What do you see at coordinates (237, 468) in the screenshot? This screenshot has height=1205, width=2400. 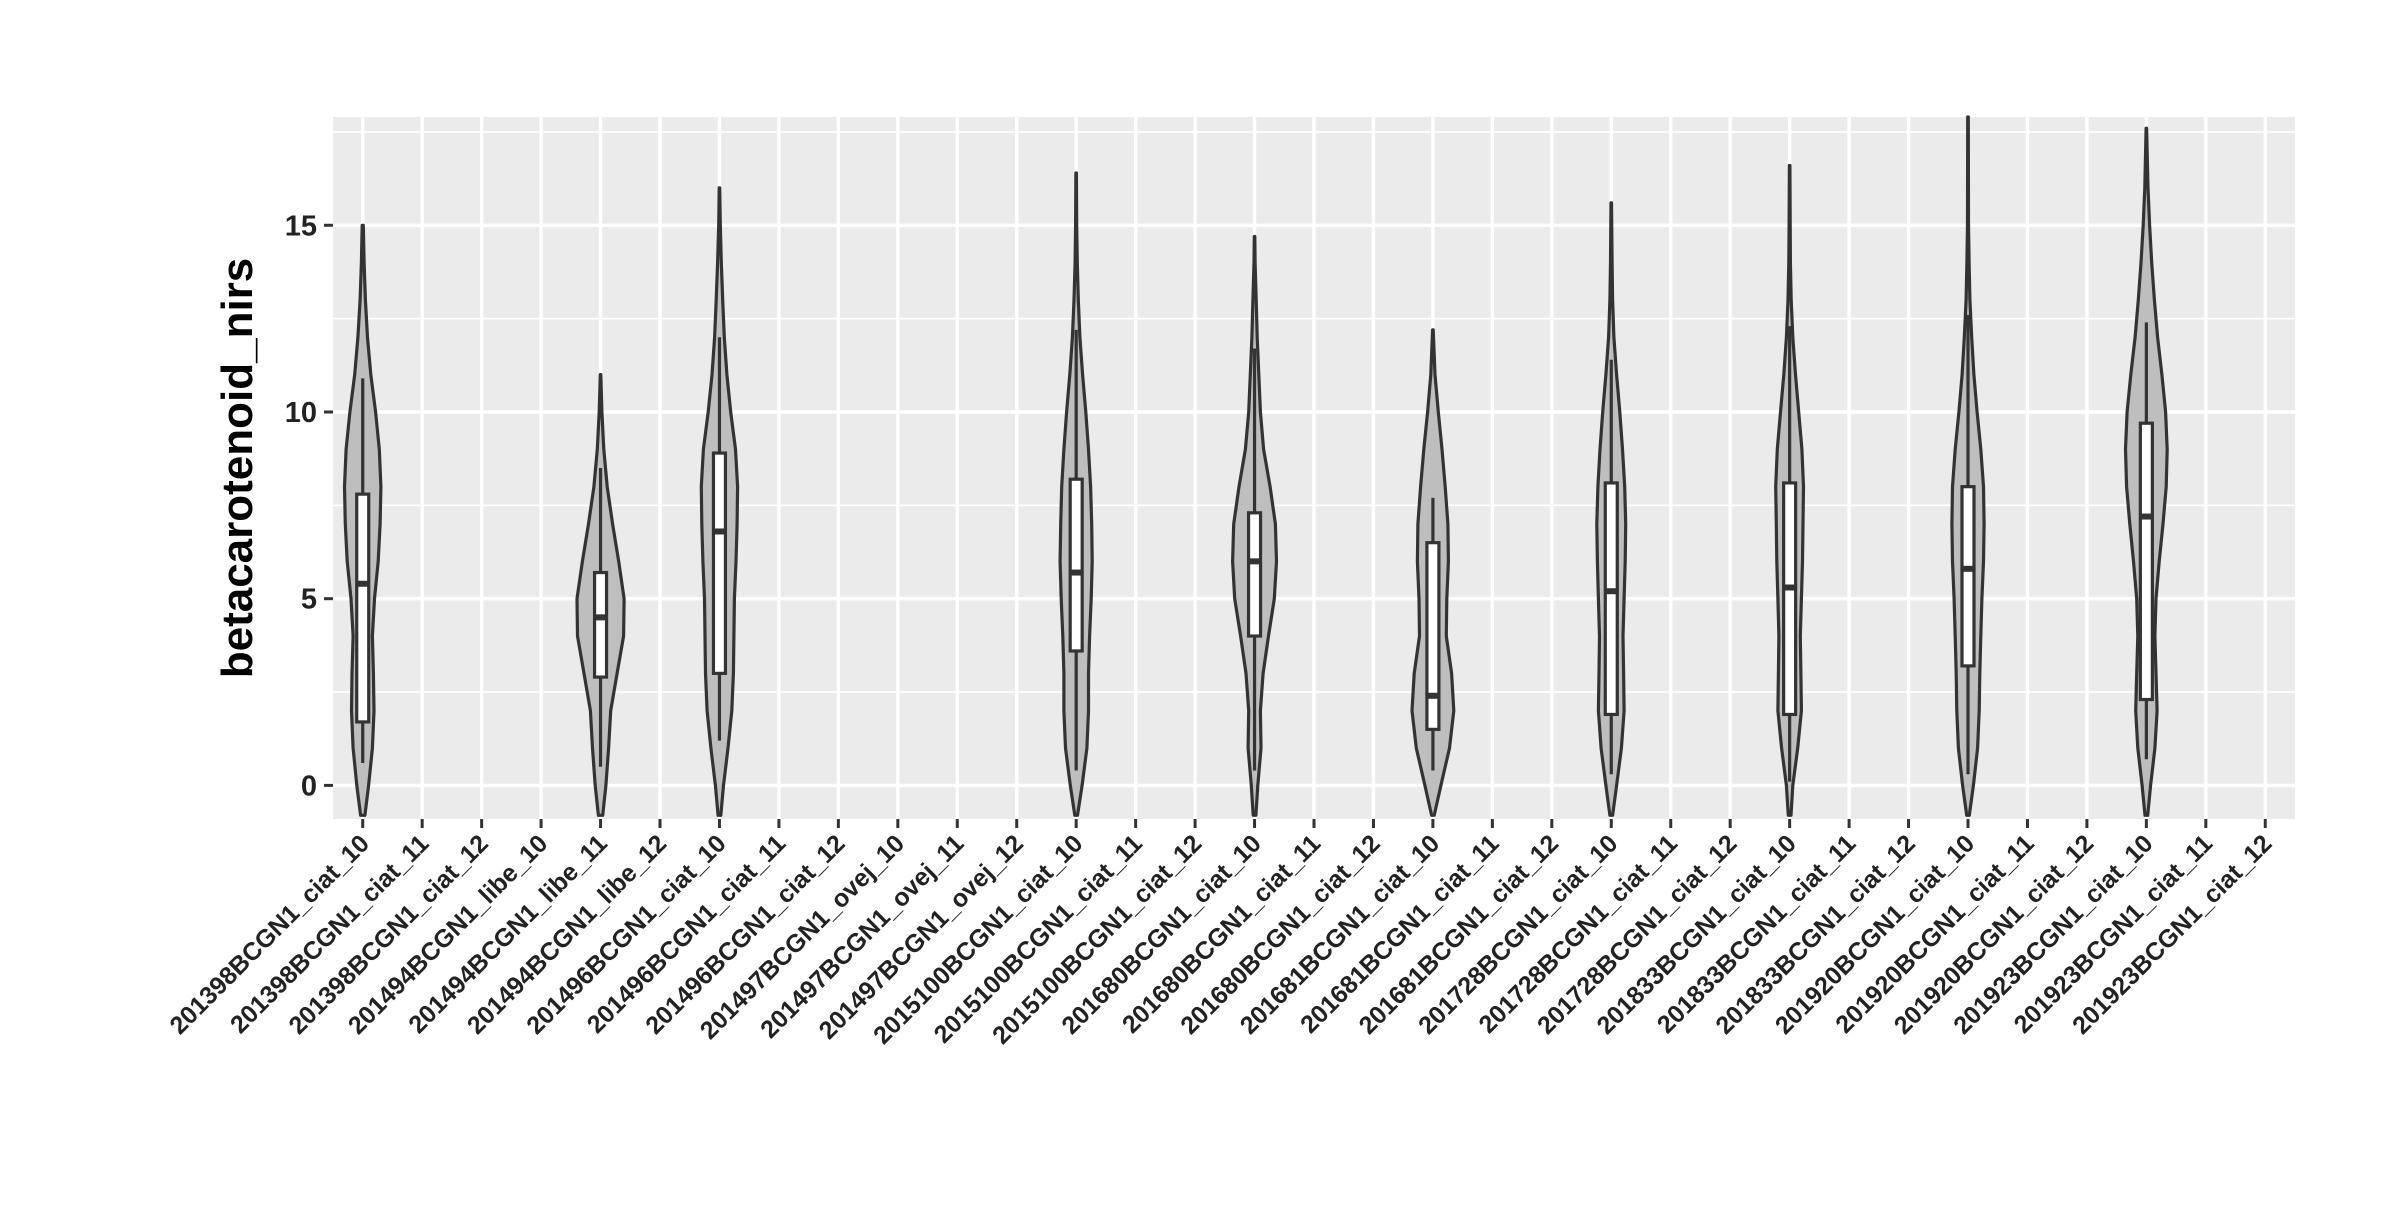 I see `y-axis-label: betacarotenoid_nirs` at bounding box center [237, 468].